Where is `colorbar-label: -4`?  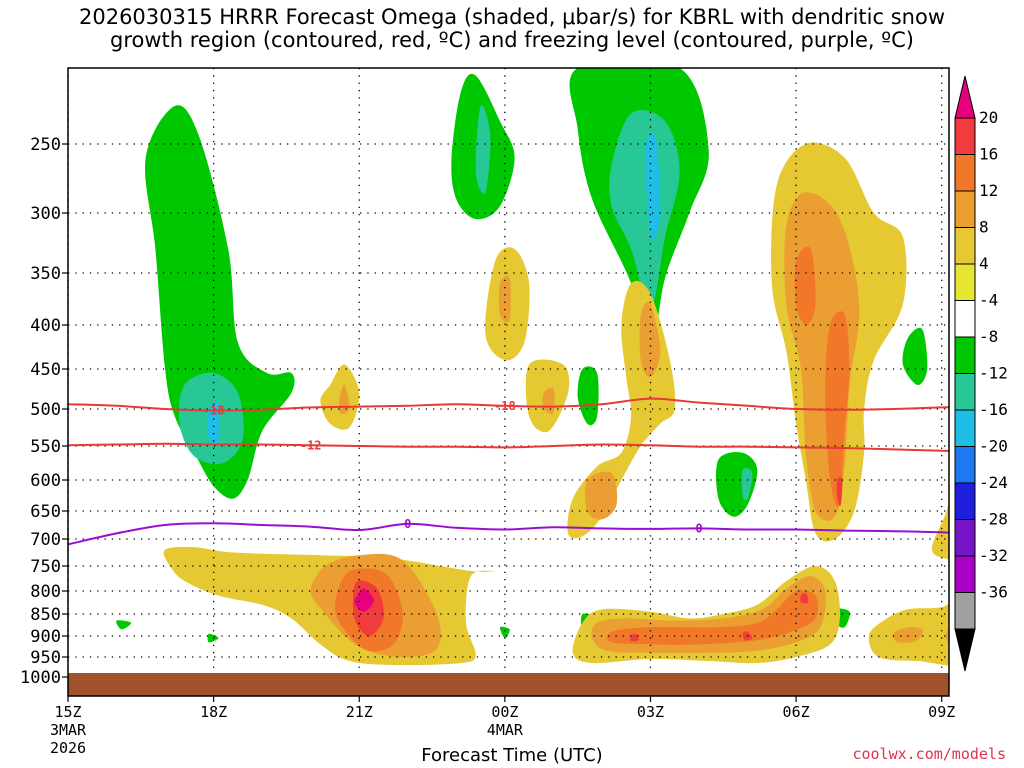 colorbar-label: -4 is located at coordinates (988, 300).